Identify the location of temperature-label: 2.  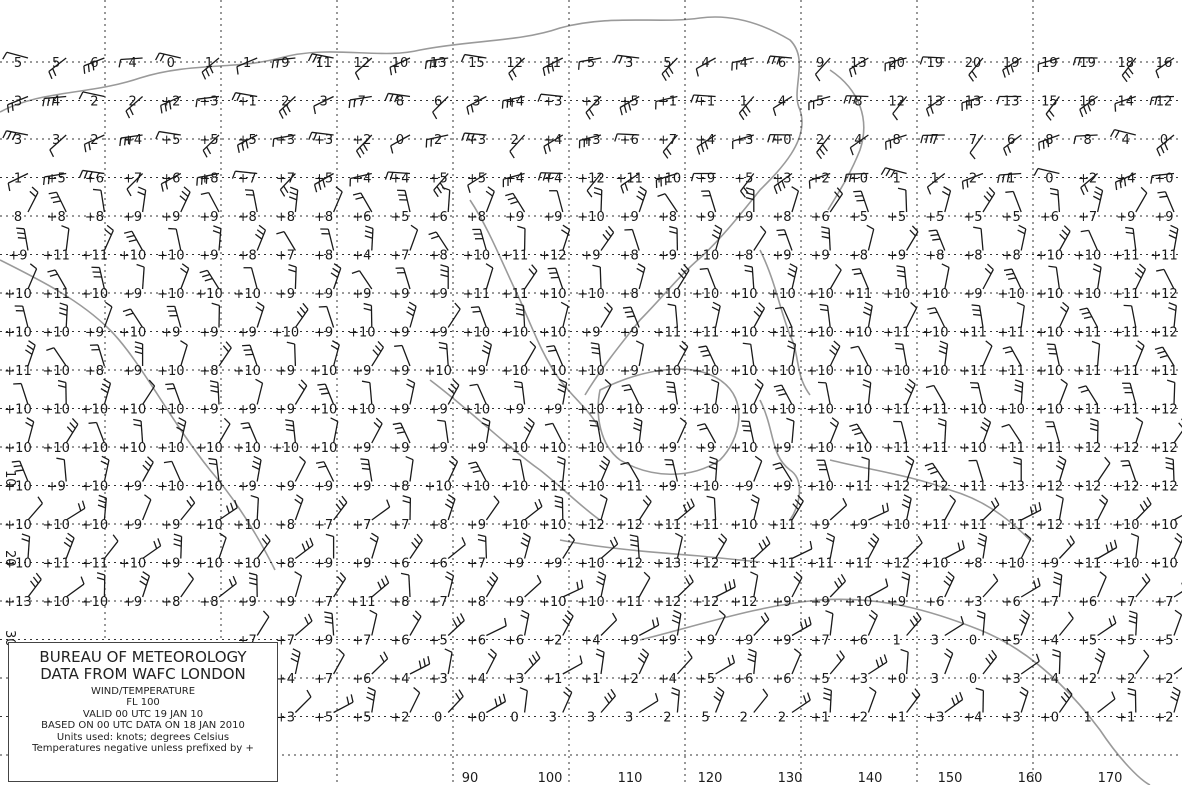
(132, 102).